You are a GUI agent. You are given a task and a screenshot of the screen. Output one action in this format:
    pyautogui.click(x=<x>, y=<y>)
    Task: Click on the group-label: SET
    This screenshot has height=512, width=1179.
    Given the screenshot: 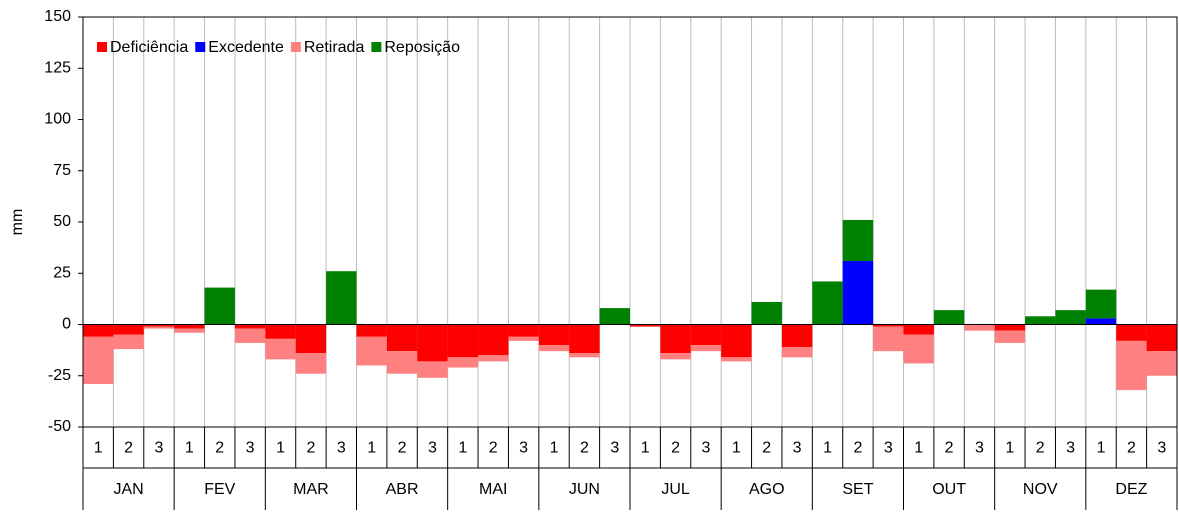 What is the action you would take?
    pyautogui.click(x=857, y=489)
    